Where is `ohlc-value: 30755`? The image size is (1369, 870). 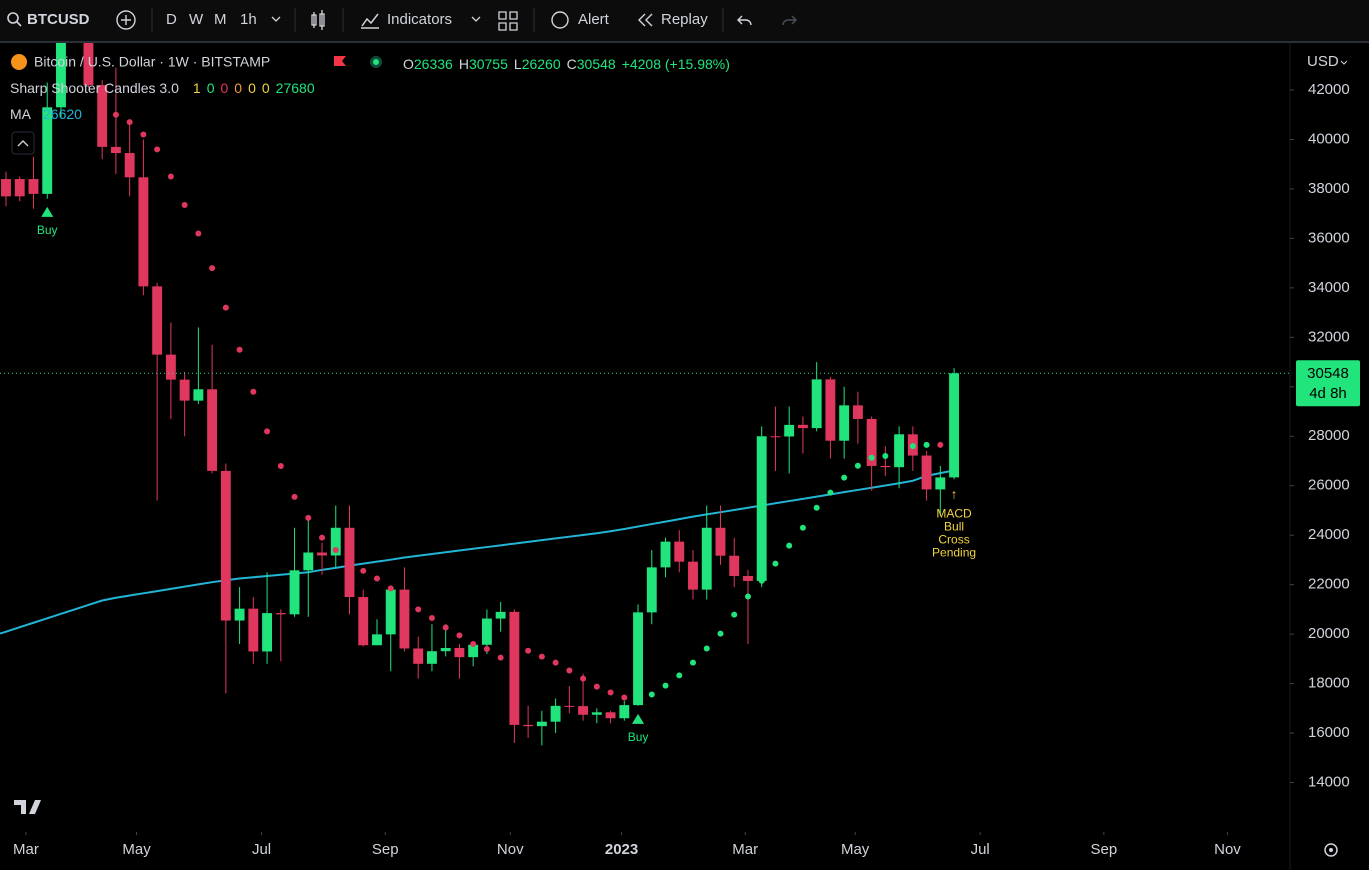
ohlc-value: 30755 is located at coordinates (488, 64).